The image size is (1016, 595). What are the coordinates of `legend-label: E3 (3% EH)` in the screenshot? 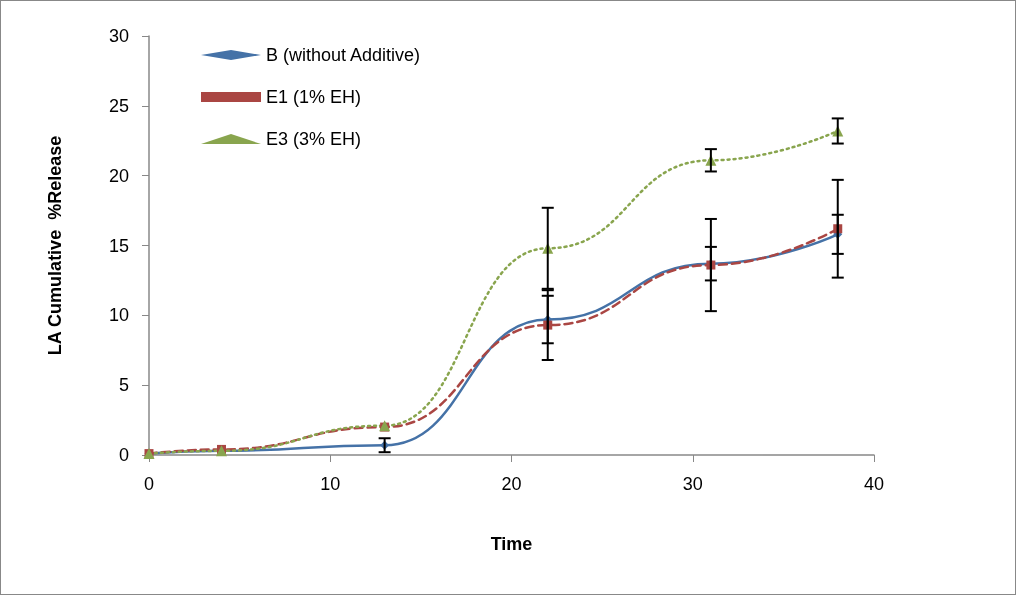 It's located at (314, 139).